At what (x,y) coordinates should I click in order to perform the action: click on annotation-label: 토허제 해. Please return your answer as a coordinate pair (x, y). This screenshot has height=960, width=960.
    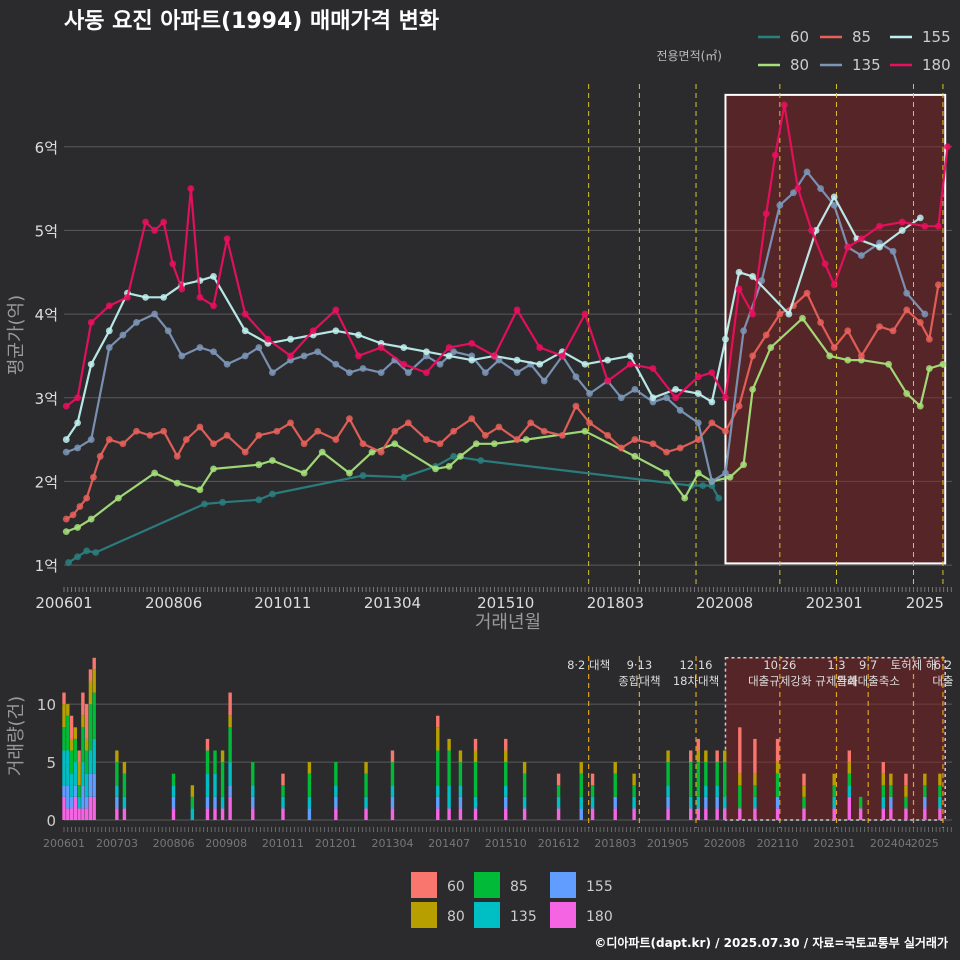
    Looking at the image, I should click on (913, 665).